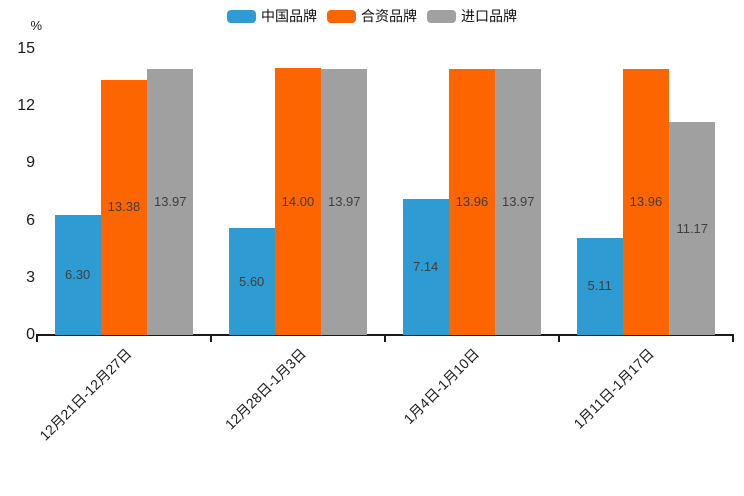 Image resolution: width=744 pixels, height=496 pixels. I want to click on legend-label: 中国品牌, so click(289, 16).